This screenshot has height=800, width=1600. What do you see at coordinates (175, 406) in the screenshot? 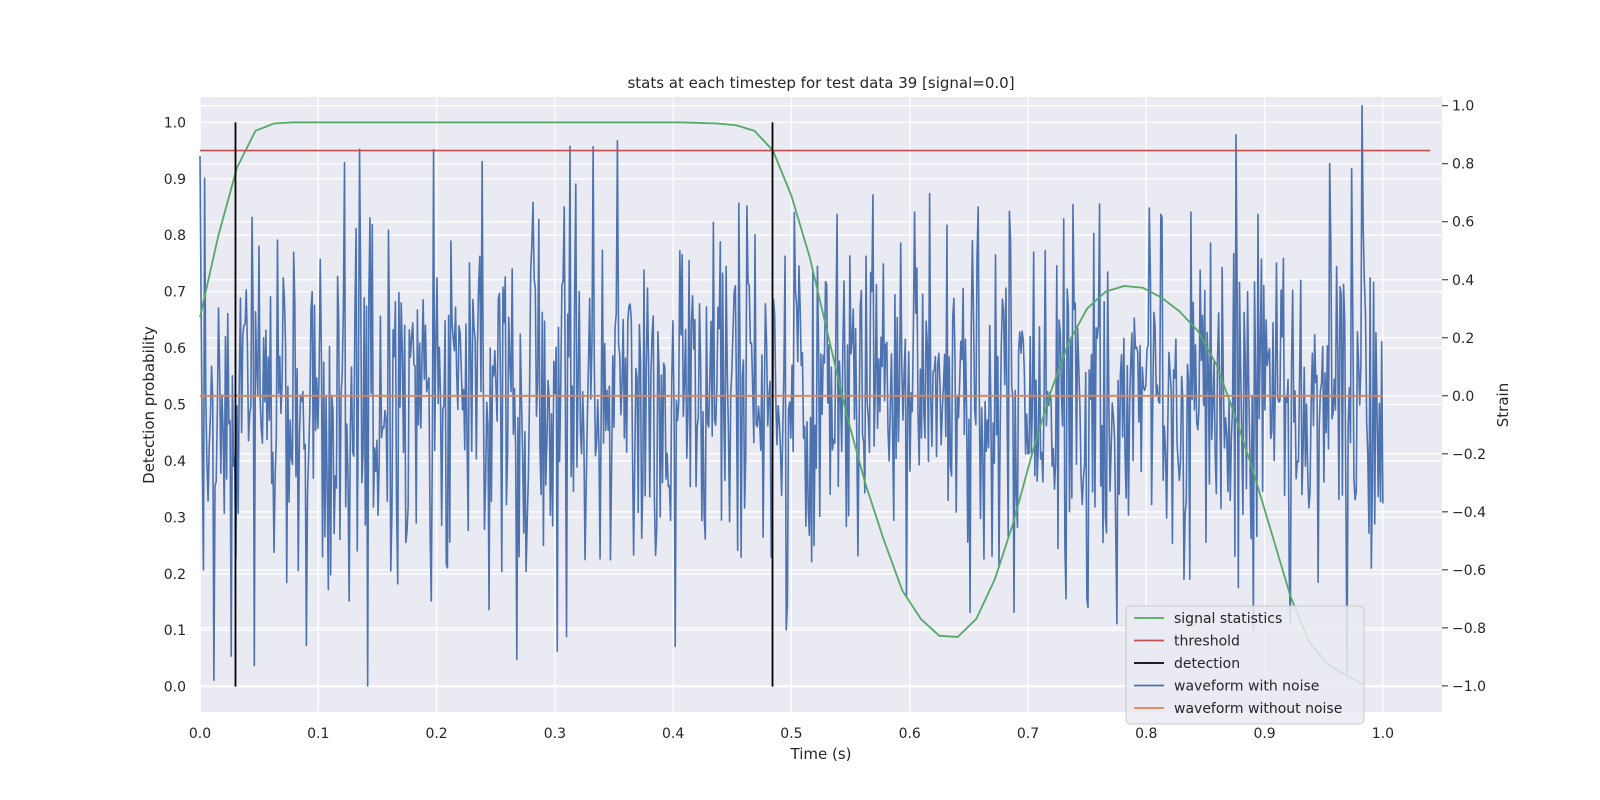
I see `y-tick-label-5: 0.5` at bounding box center [175, 406].